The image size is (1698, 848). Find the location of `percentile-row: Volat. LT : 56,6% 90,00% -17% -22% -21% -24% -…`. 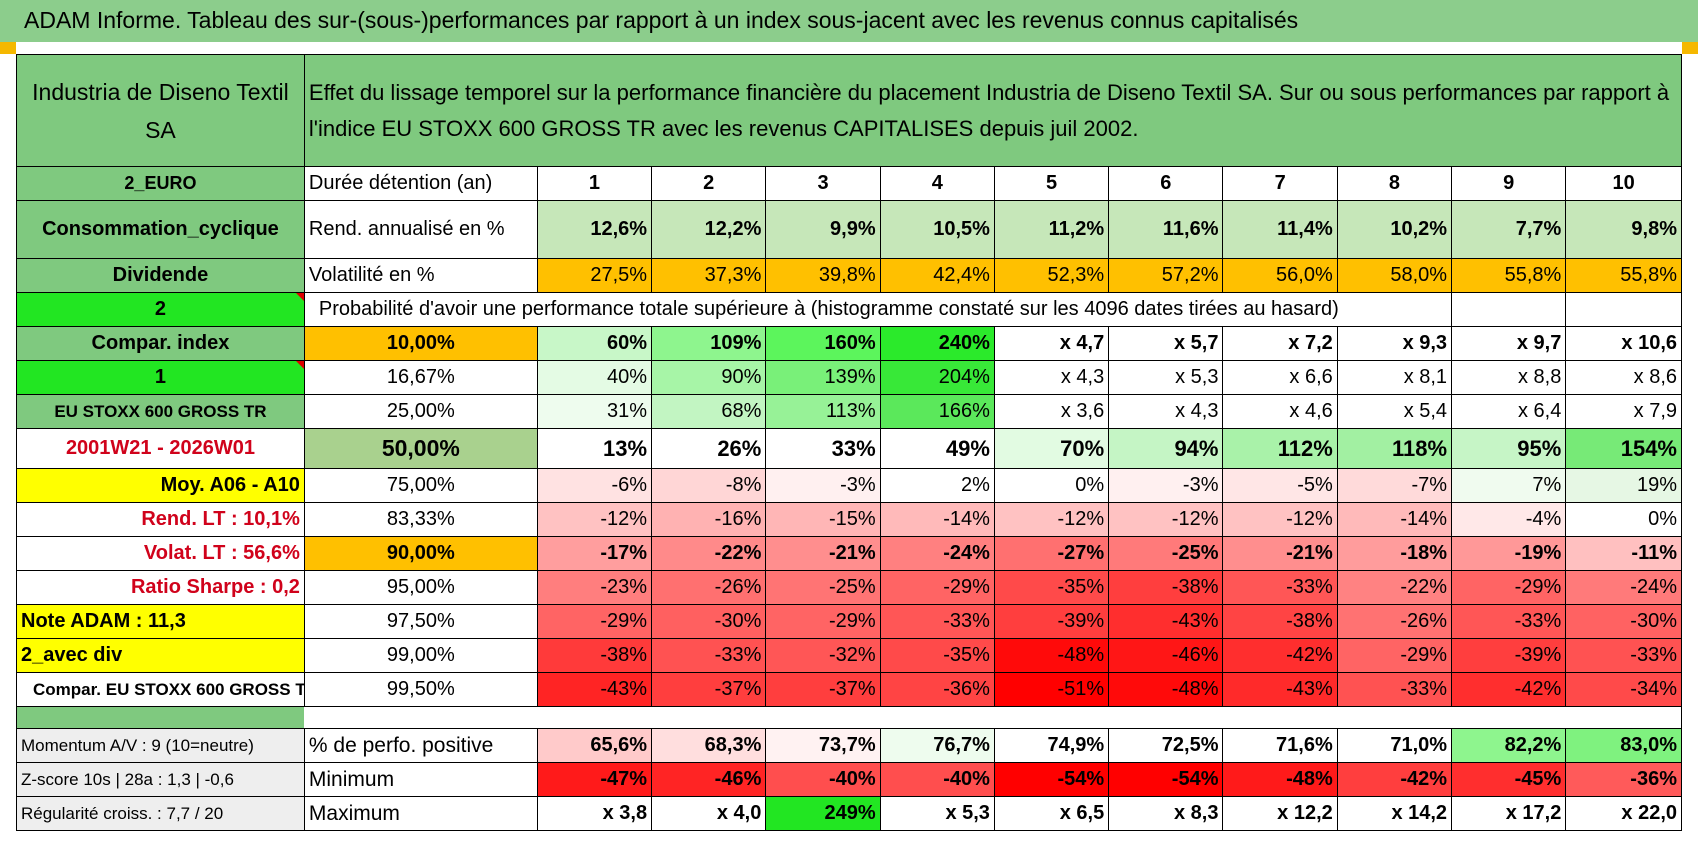

percentile-row: Volat. LT : 56,6% 90,00% -17% -22% -21% -24% -… is located at coordinates (849, 553).